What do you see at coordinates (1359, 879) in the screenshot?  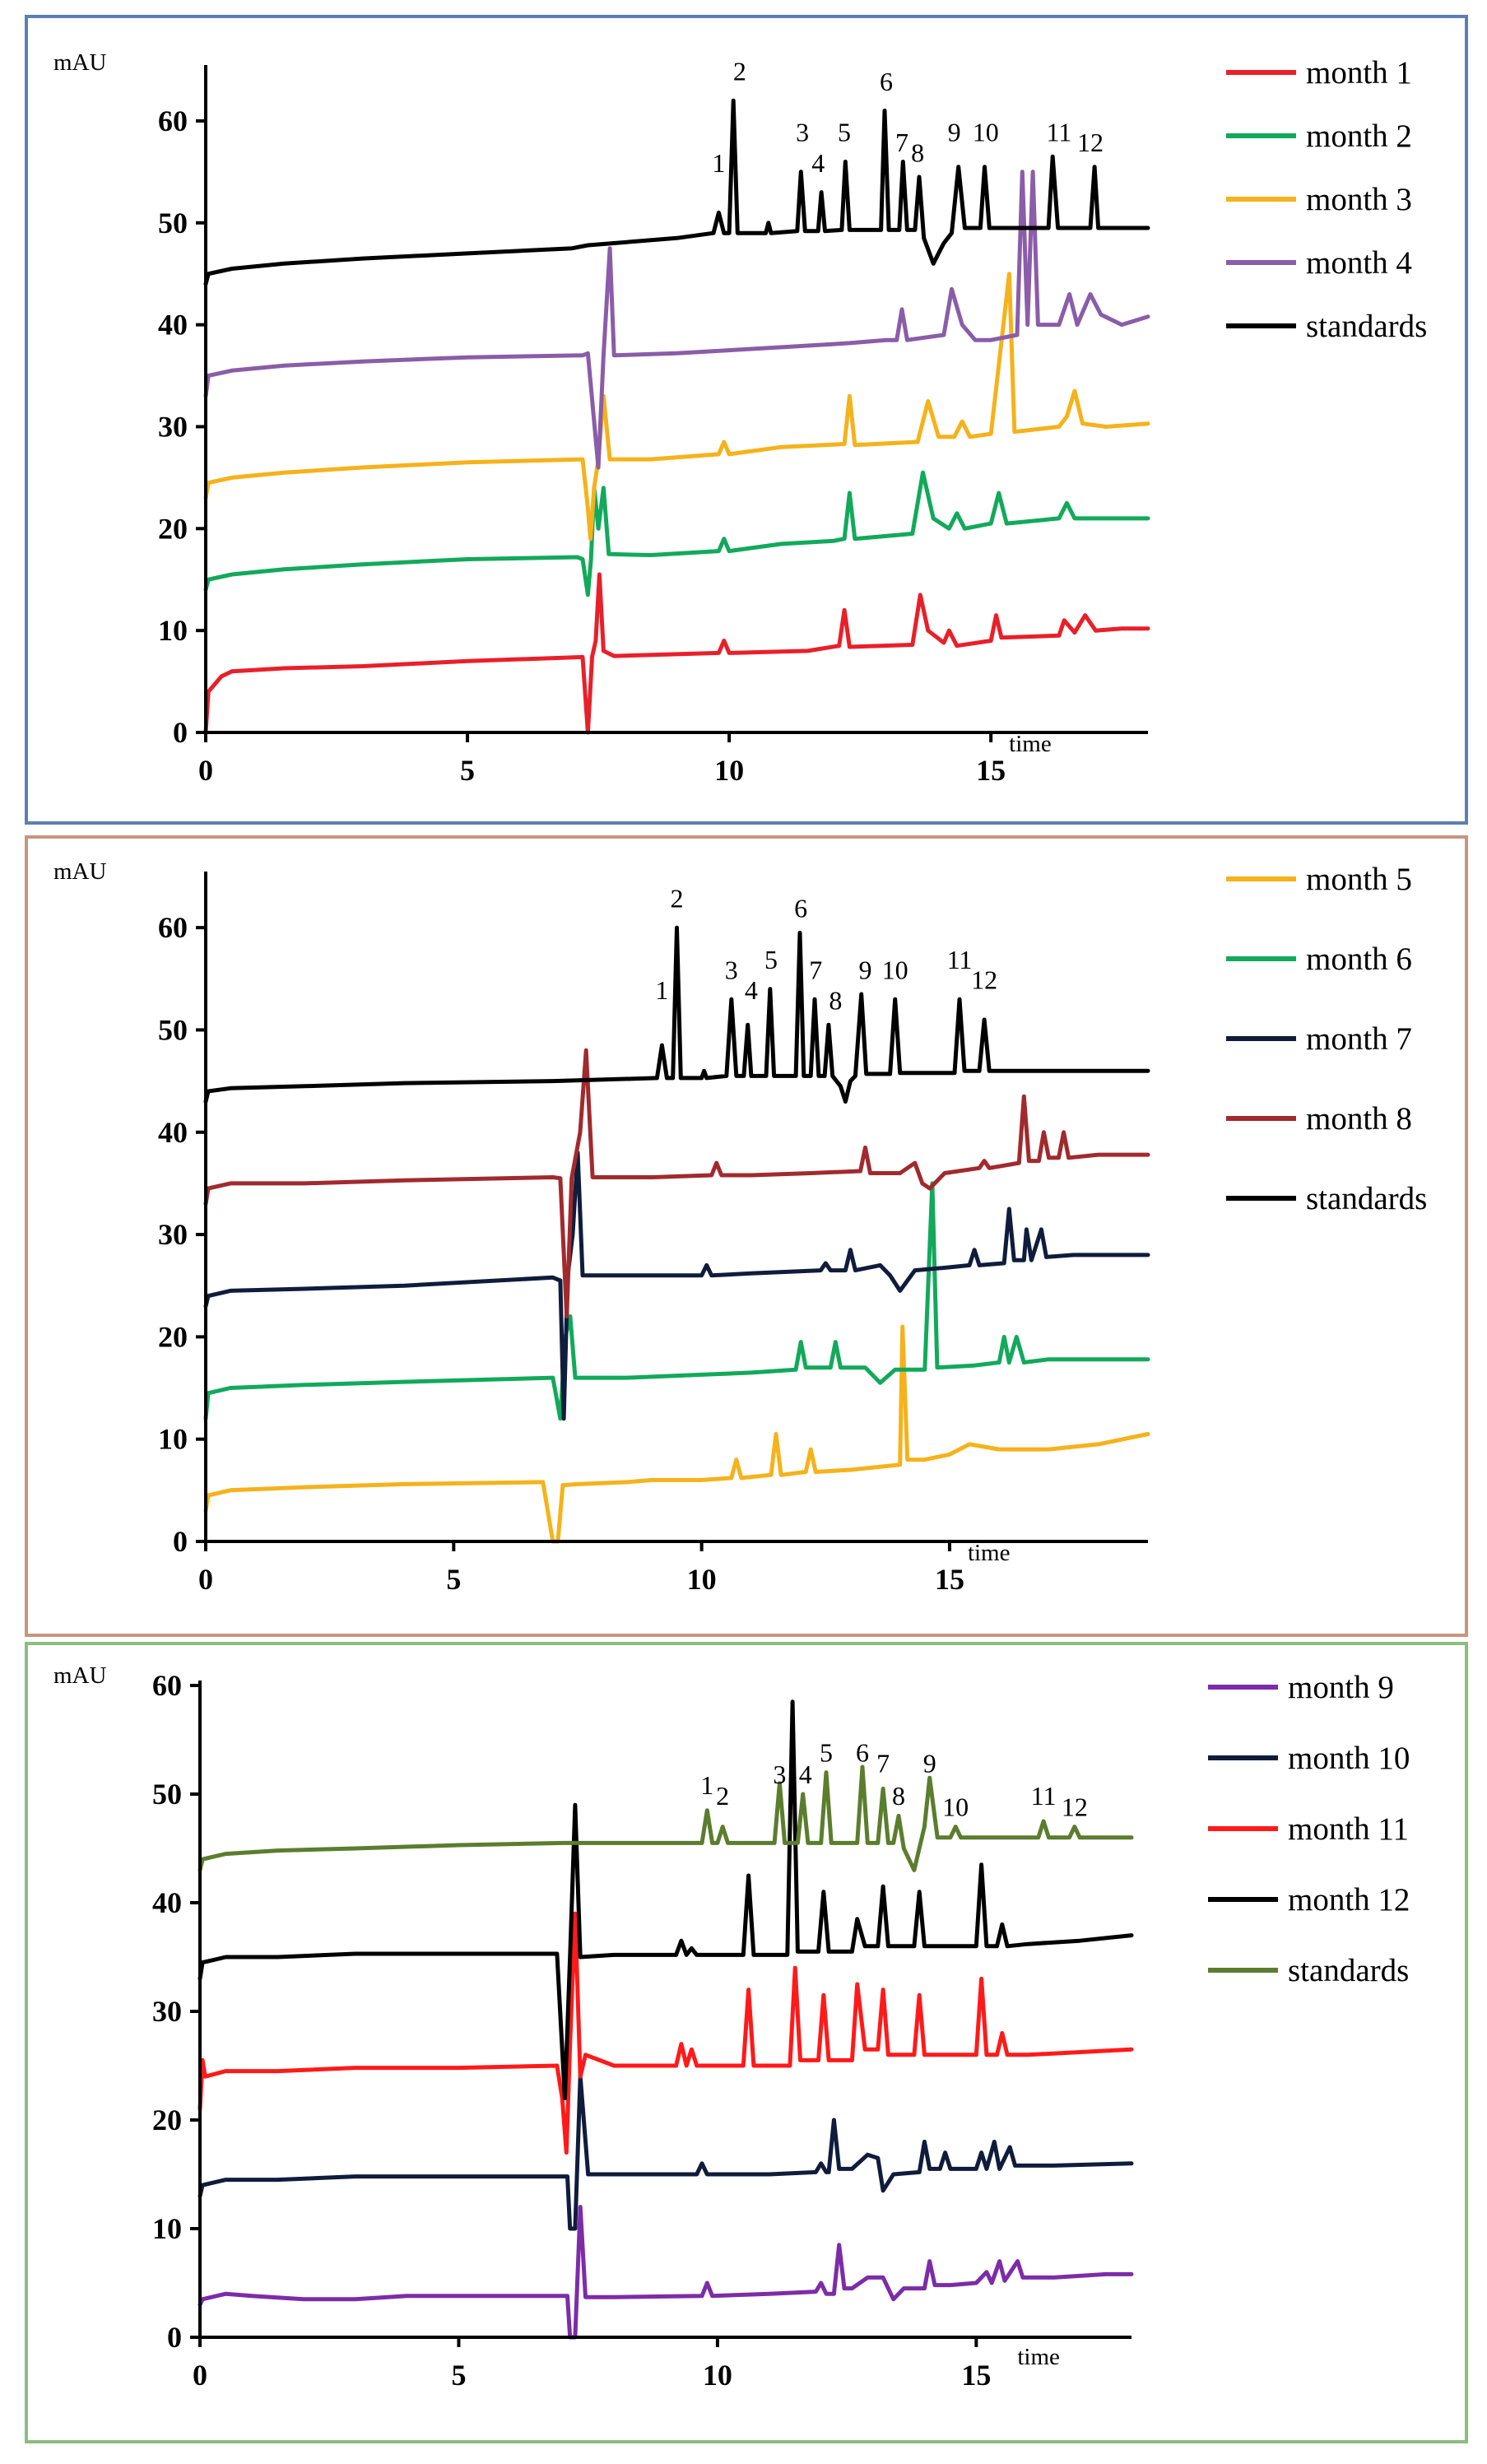 I see `legend-label-month-5: month 5` at bounding box center [1359, 879].